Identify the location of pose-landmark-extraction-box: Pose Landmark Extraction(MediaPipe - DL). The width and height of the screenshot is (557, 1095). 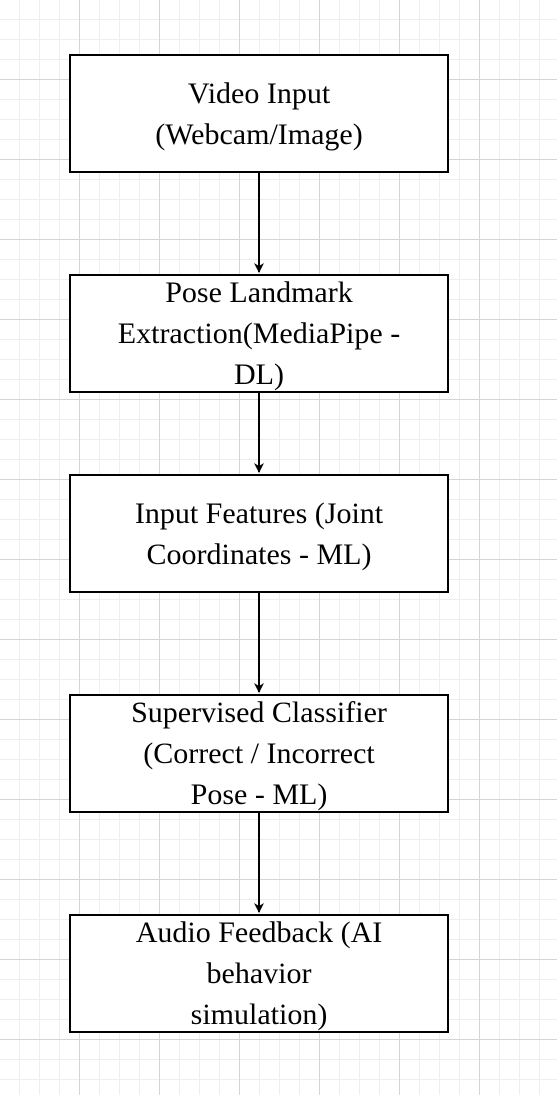
(259, 333).